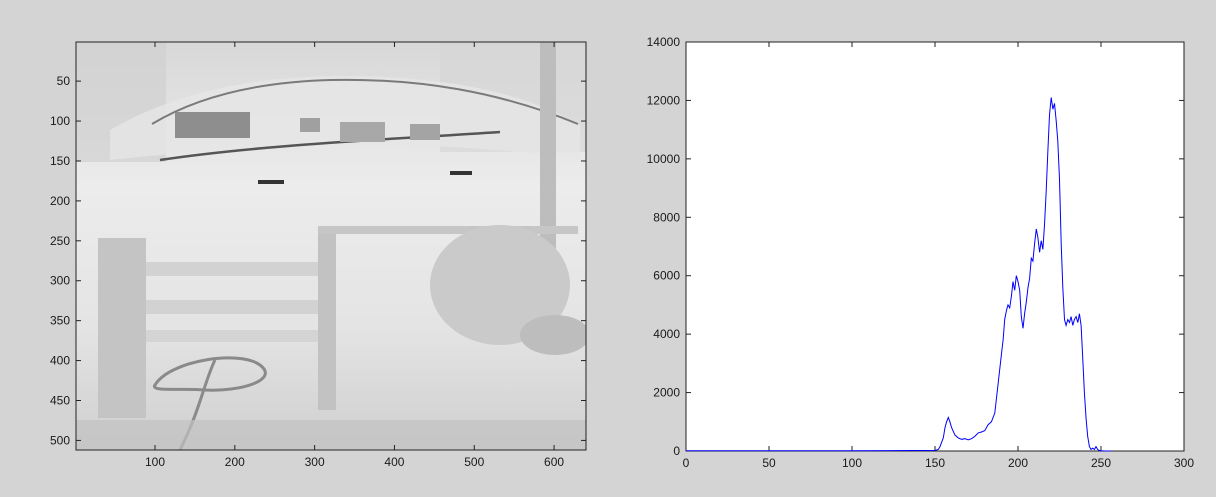 This screenshot has width=1216, height=497. What do you see at coordinates (664, 159) in the screenshot?
I see `histogram-y-tick-label: 10000` at bounding box center [664, 159].